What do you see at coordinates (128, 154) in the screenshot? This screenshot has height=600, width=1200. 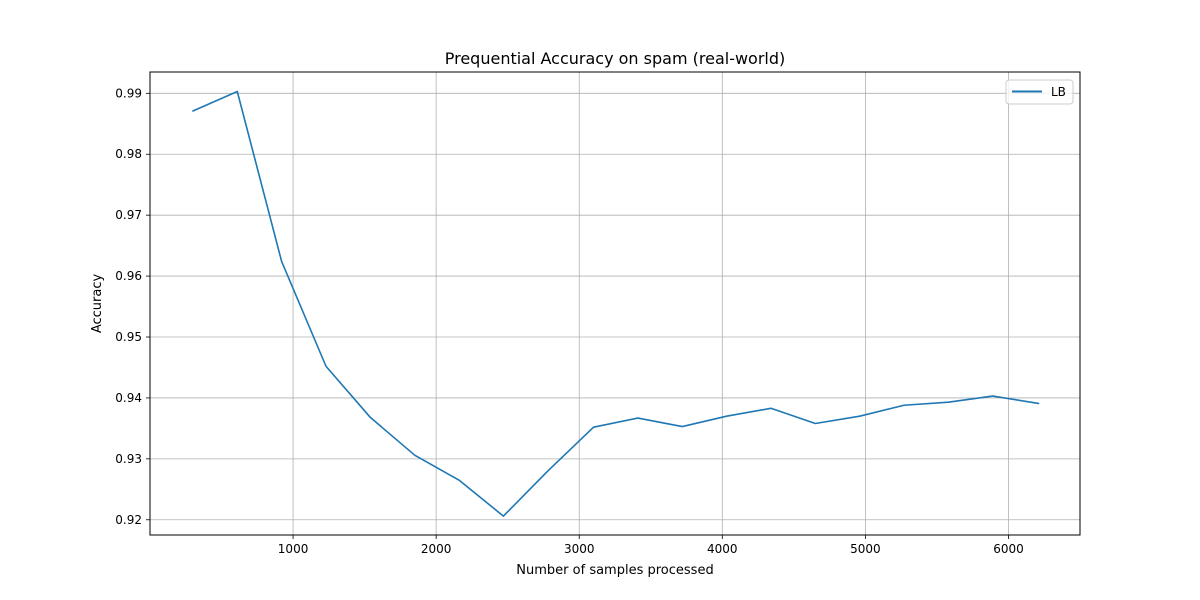 I see `y-tick-label: 0.98` at bounding box center [128, 154].